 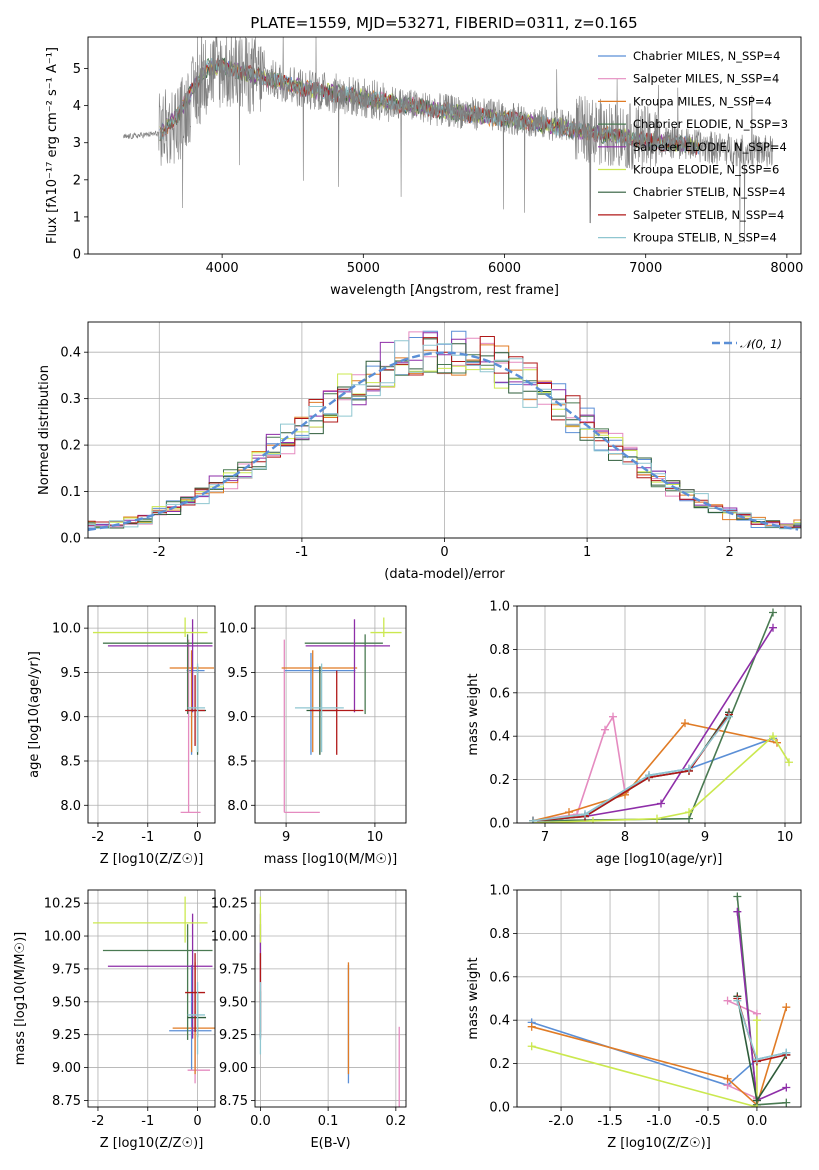 I want to click on series-salpeter-stelib, so click(x=762, y=1030).